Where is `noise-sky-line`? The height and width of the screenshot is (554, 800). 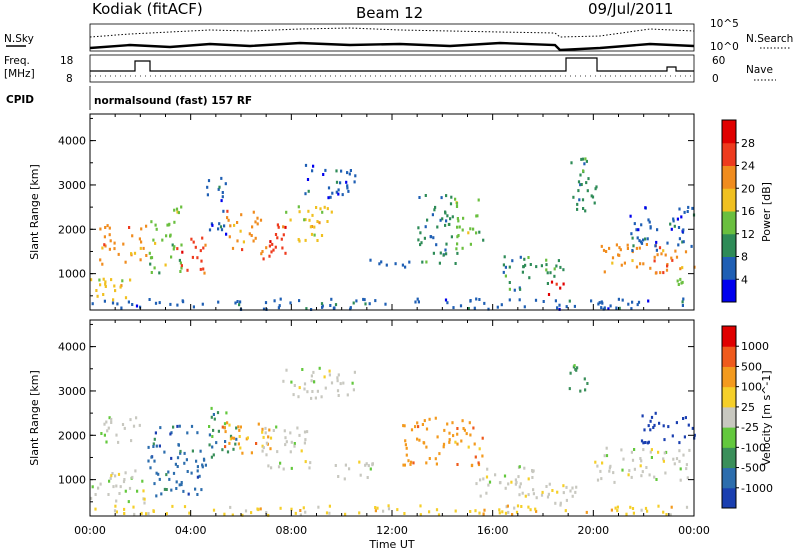
noise-sky-line is located at coordinates (392, 32).